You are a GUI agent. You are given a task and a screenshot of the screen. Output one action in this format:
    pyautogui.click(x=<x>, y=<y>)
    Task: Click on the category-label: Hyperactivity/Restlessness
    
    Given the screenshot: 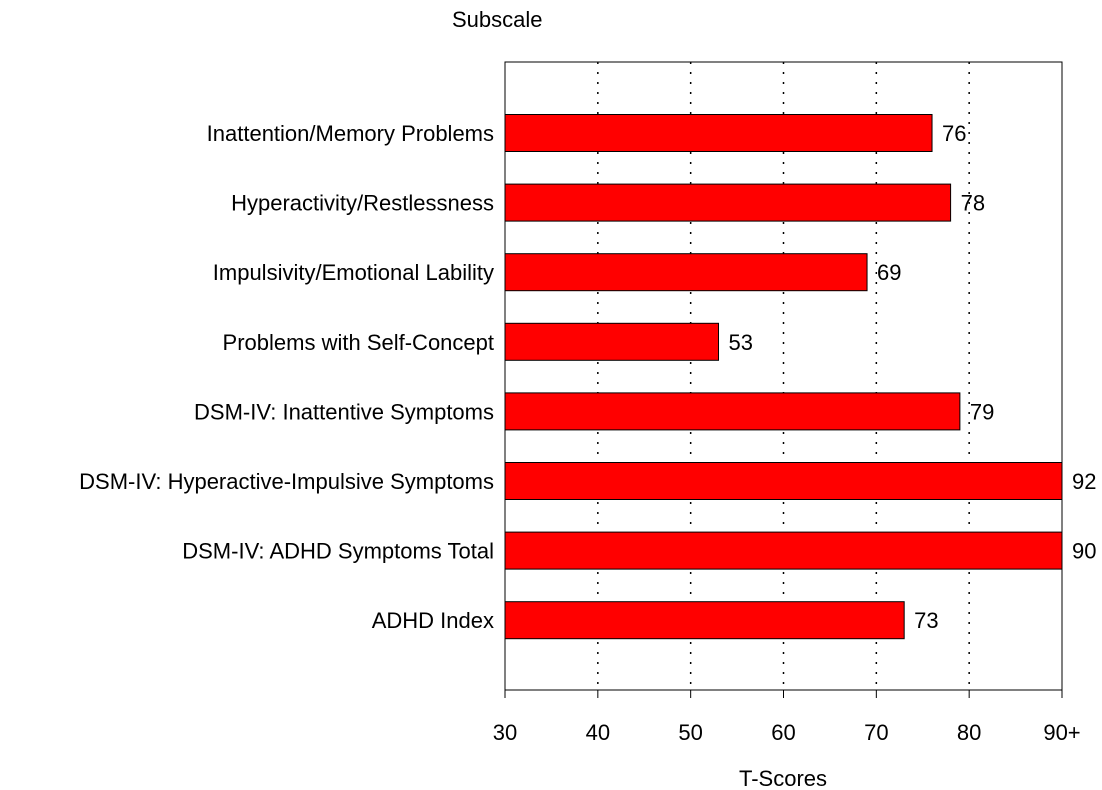 What is the action you would take?
    pyautogui.click(x=362, y=203)
    